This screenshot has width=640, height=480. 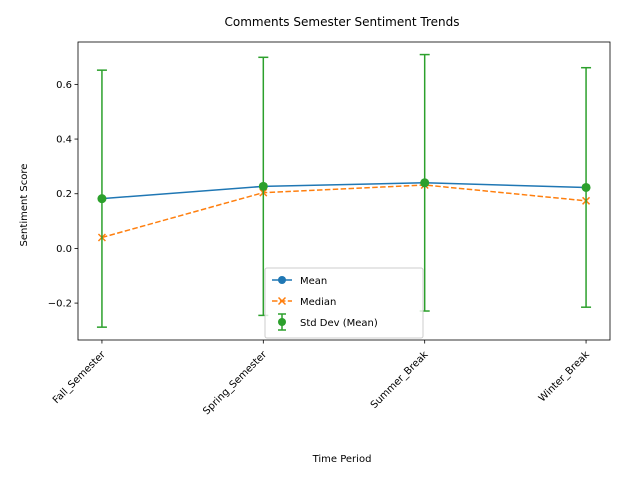 I want to click on y-tick-label: 0.0, so click(x=64, y=249).